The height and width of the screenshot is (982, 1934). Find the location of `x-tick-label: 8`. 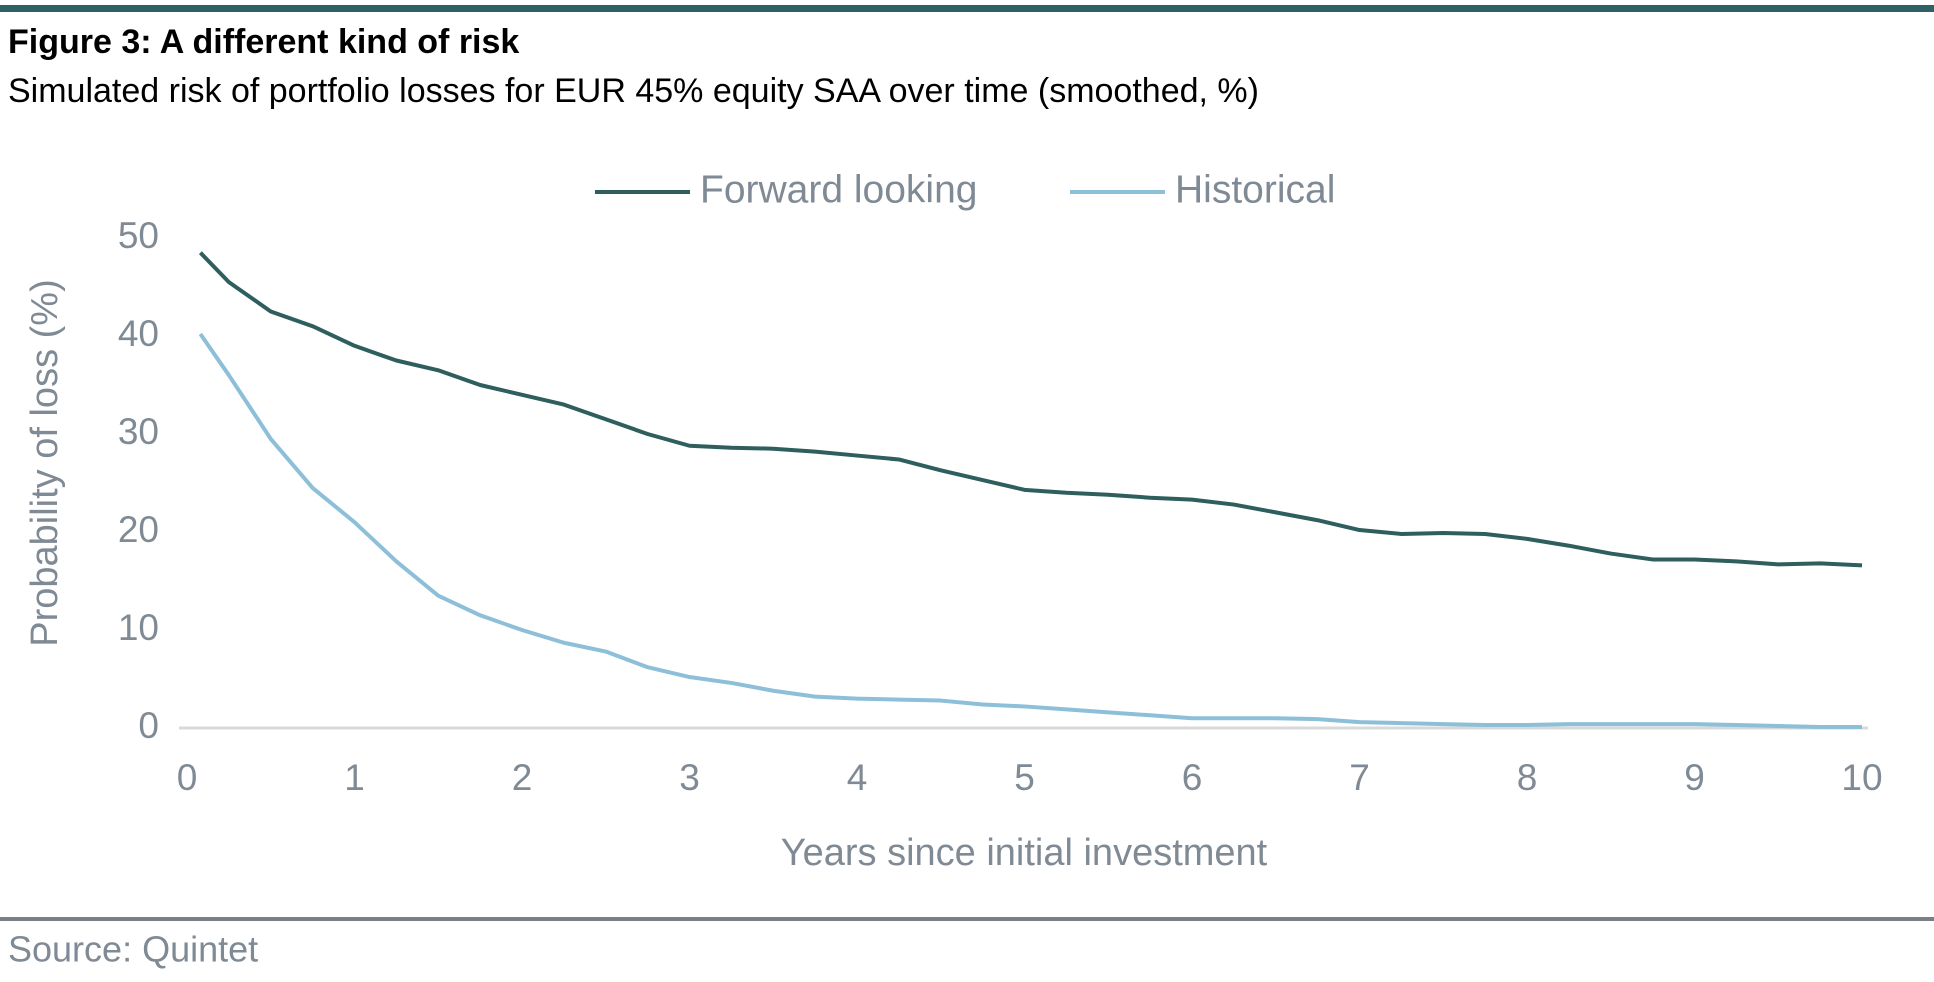

x-tick-label: 8 is located at coordinates (1527, 777).